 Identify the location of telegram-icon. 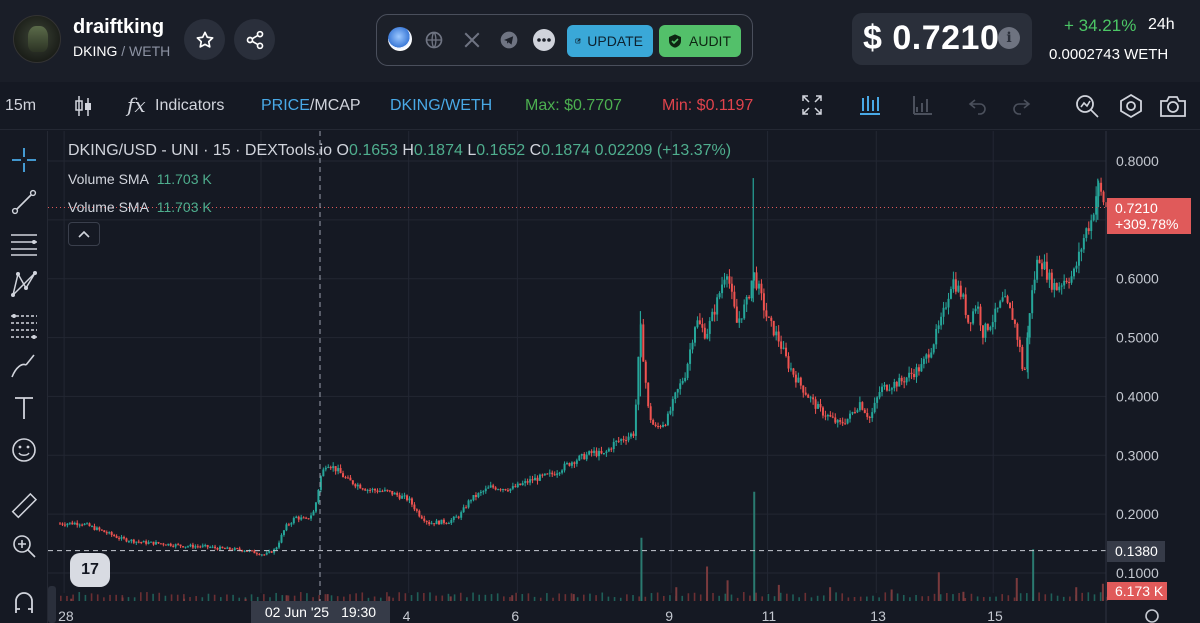
(509, 40).